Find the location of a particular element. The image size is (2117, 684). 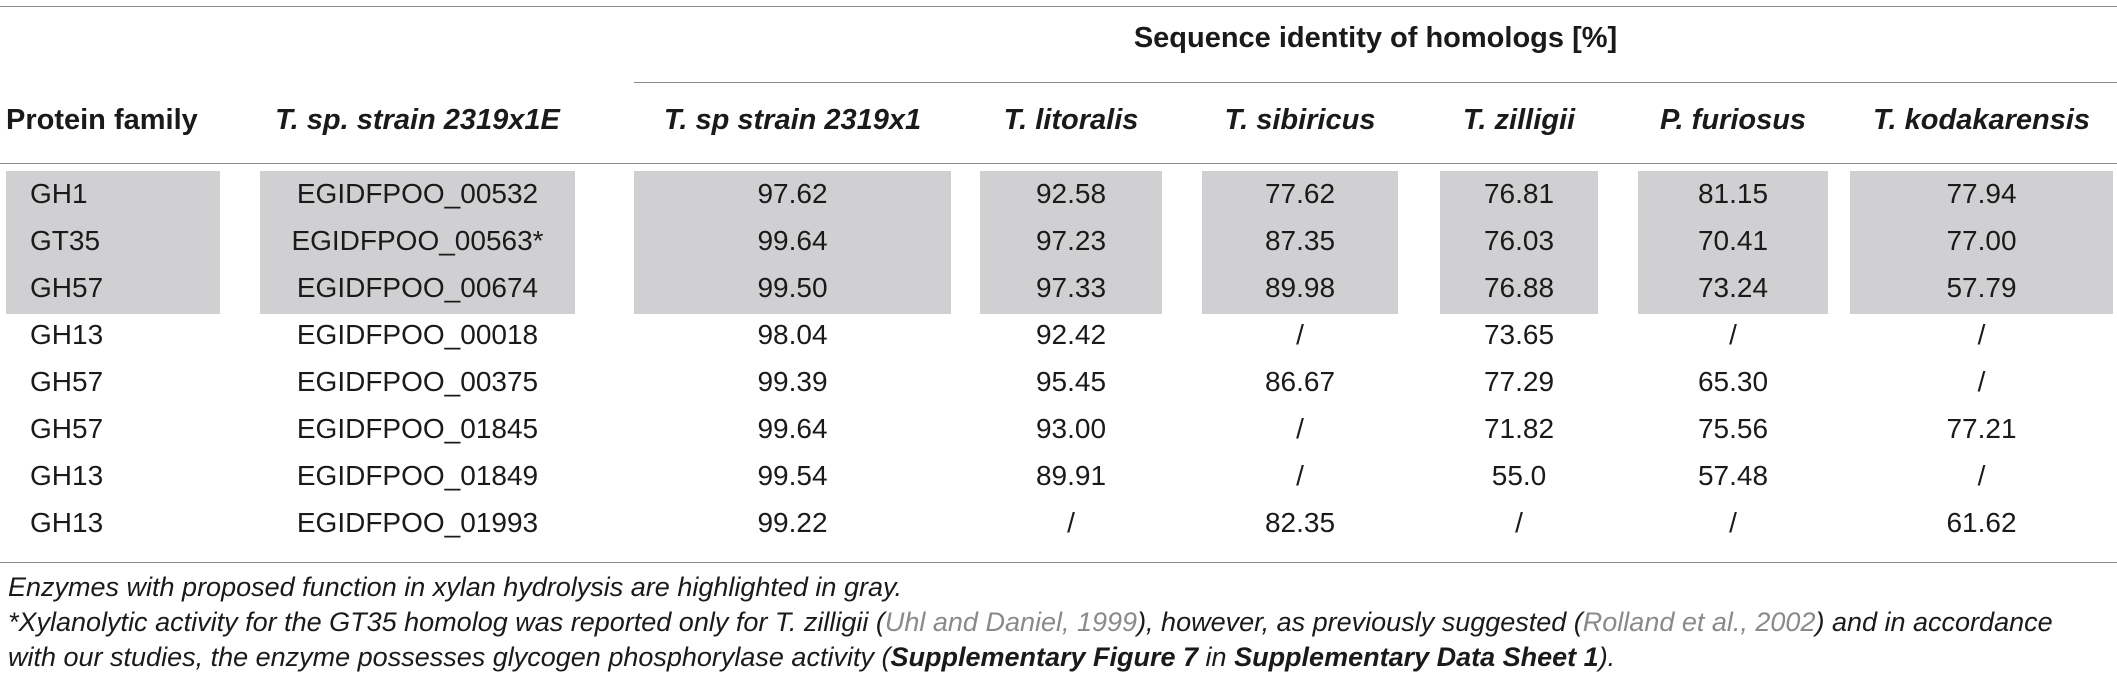

group-header: Sequence identity of homologs [%] is located at coordinates (1375, 38).